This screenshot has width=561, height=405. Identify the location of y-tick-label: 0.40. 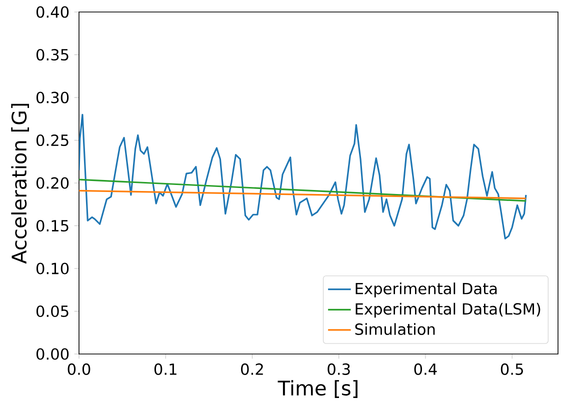
(52, 12).